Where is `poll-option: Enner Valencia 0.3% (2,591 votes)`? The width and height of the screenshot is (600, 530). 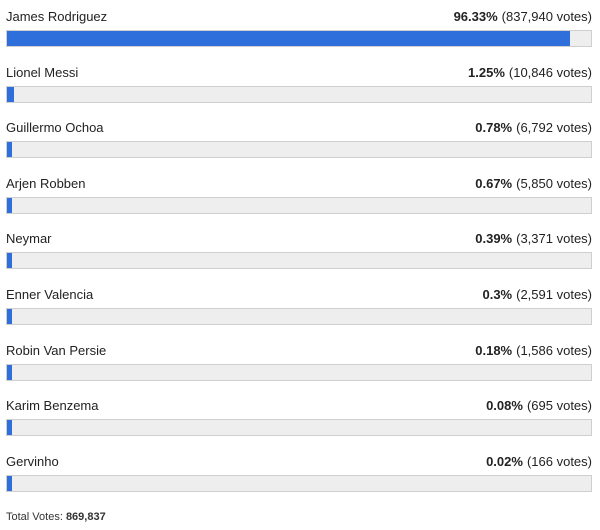
poll-option: Enner Valencia 0.3% (2,591 votes) is located at coordinates (299, 313).